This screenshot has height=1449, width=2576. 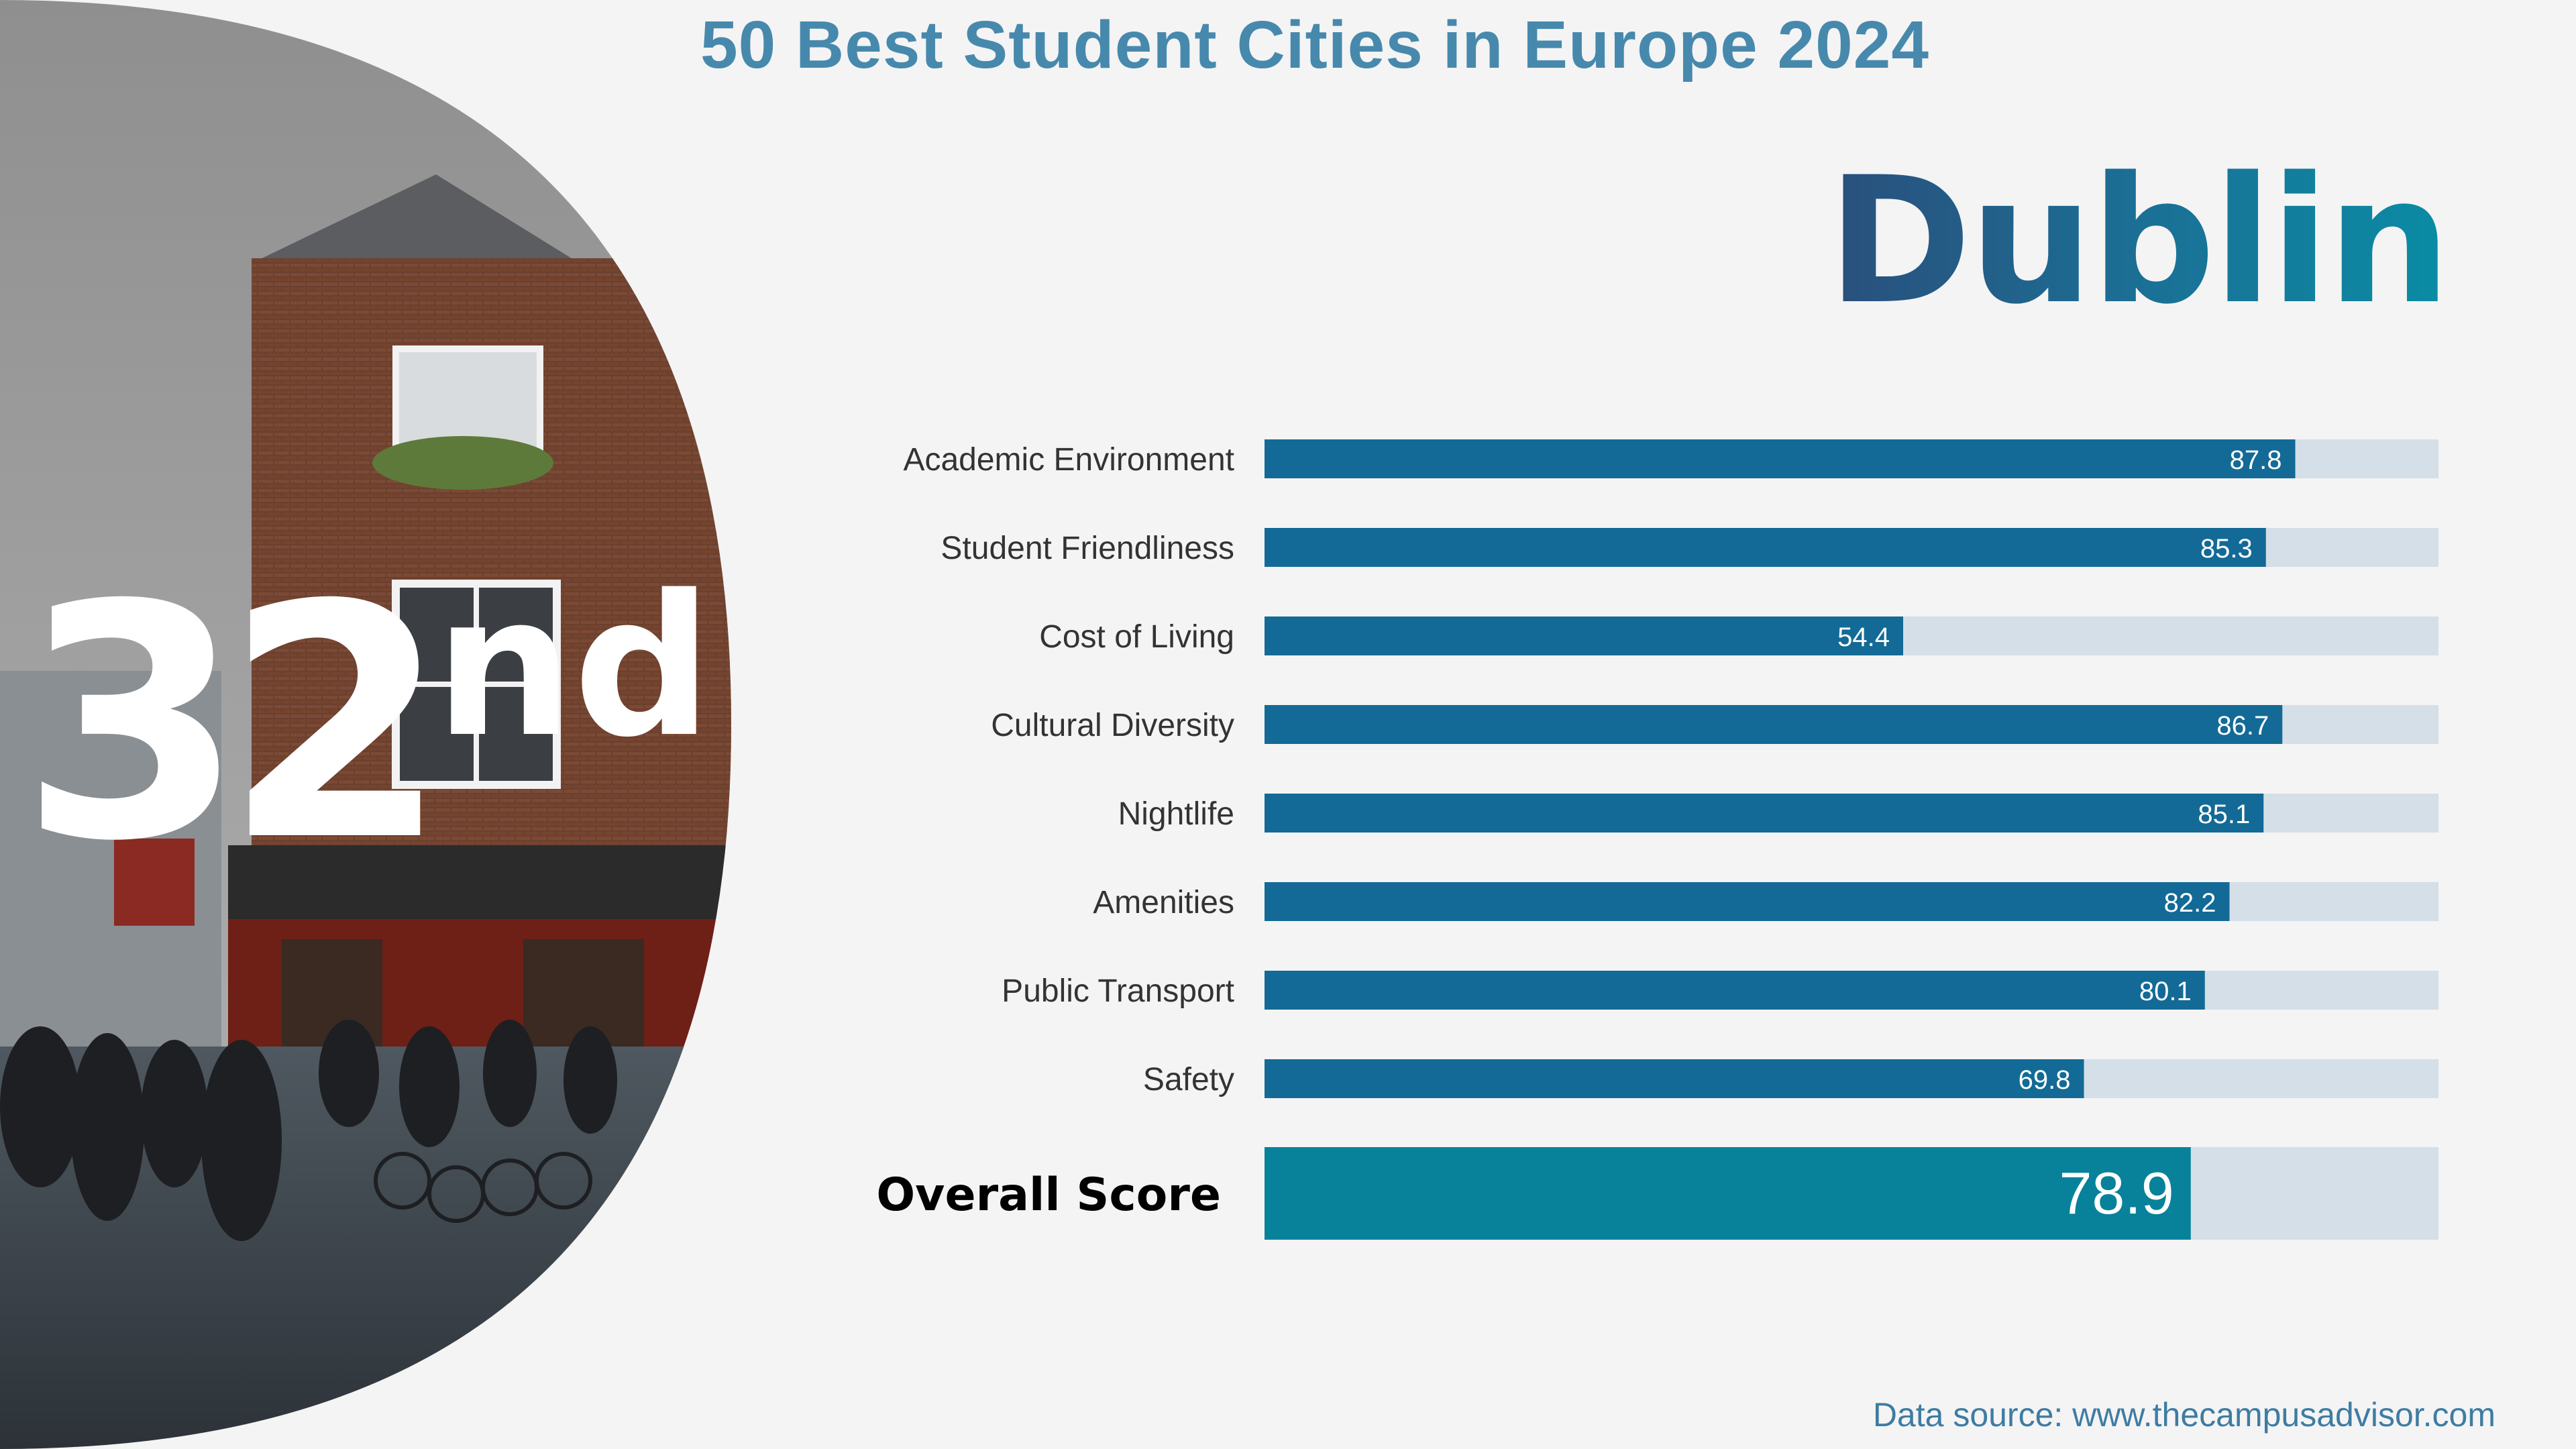 I want to click on value-label: 69.8, so click(x=2045, y=1080).